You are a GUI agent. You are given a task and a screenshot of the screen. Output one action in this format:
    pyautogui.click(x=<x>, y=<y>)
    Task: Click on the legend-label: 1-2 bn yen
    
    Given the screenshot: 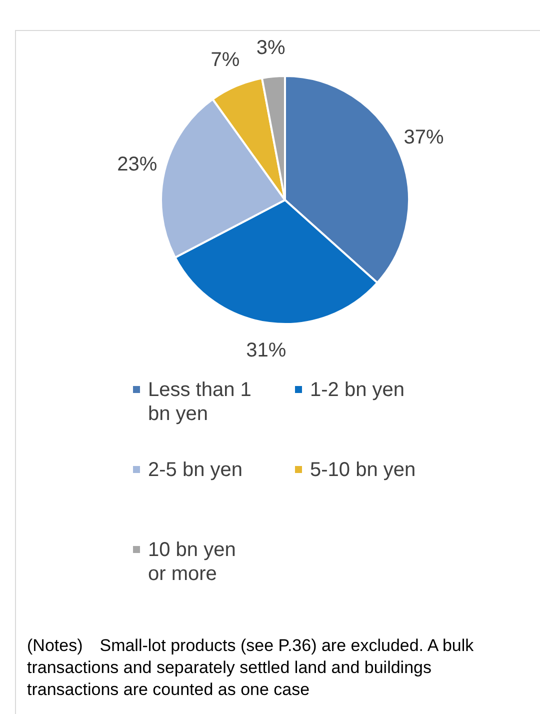 What is the action you would take?
    pyautogui.click(x=358, y=390)
    